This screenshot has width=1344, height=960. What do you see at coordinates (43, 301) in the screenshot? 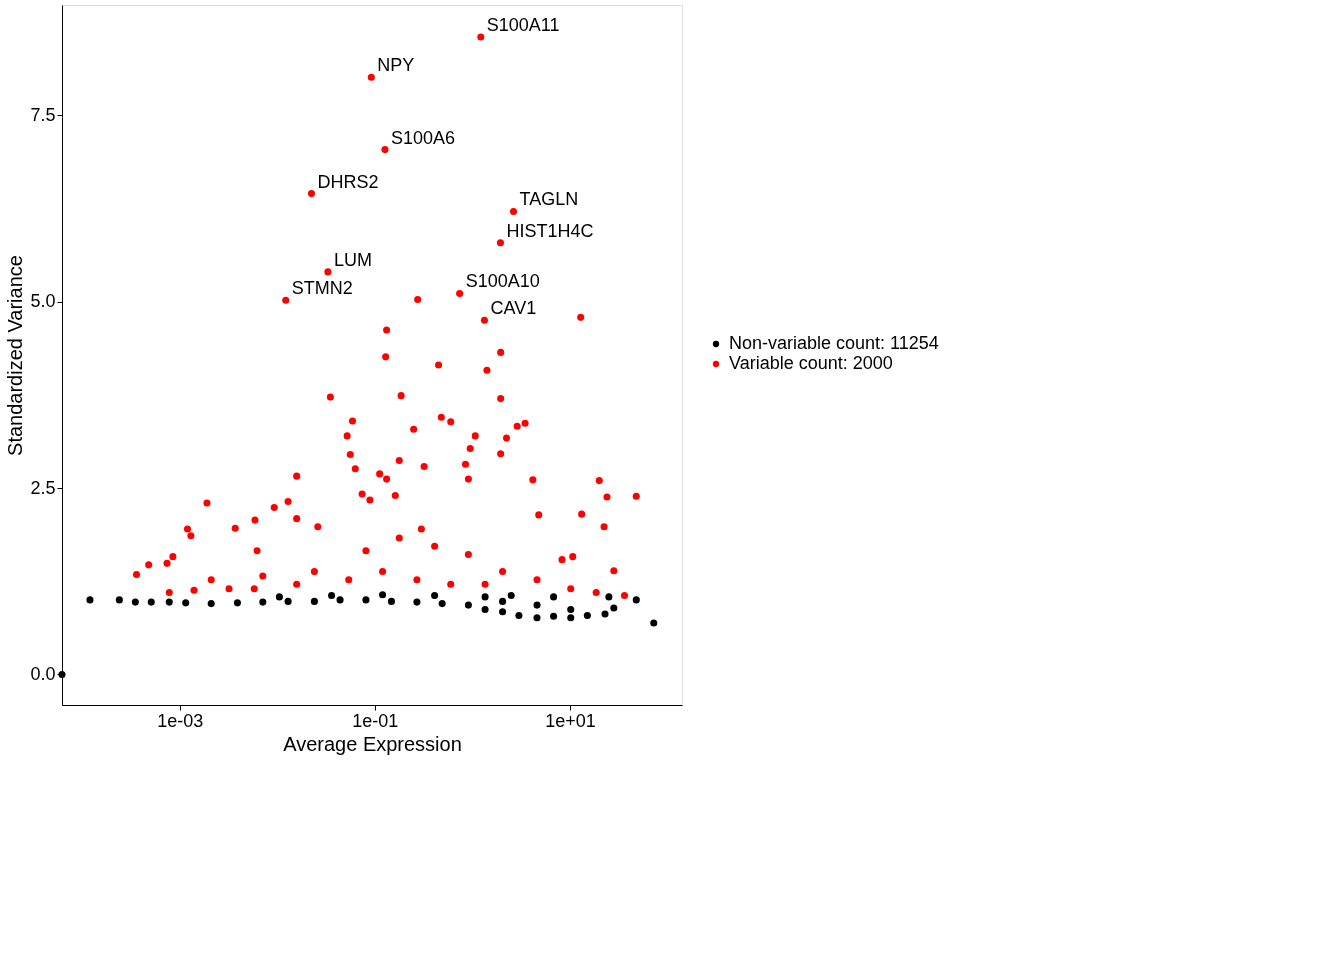
I see `y-tick-label: 5.0` at bounding box center [43, 301].